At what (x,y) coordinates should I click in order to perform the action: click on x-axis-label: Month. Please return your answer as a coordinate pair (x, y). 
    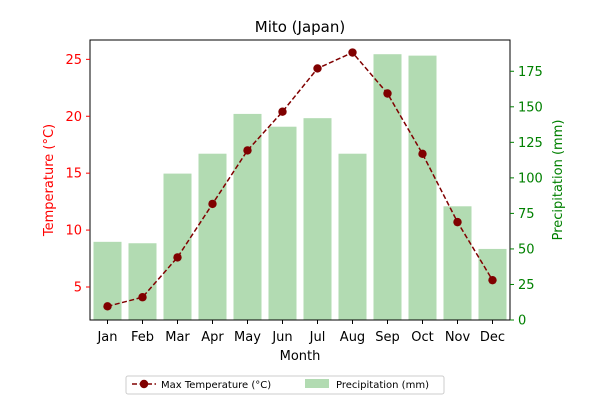
    Looking at the image, I should click on (300, 356).